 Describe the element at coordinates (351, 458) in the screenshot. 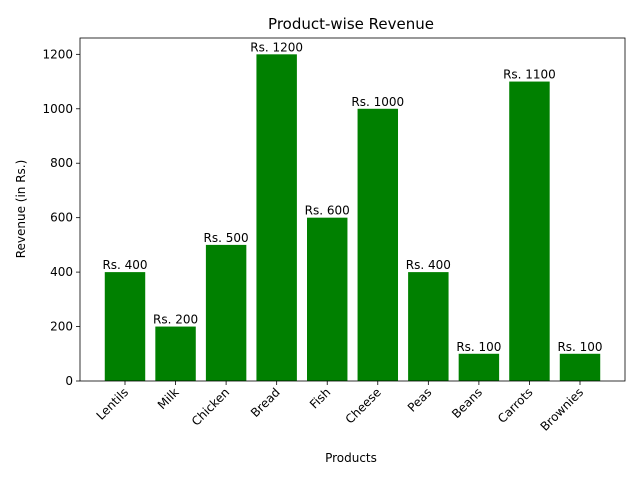

I see `x-axis-label: Products` at that location.